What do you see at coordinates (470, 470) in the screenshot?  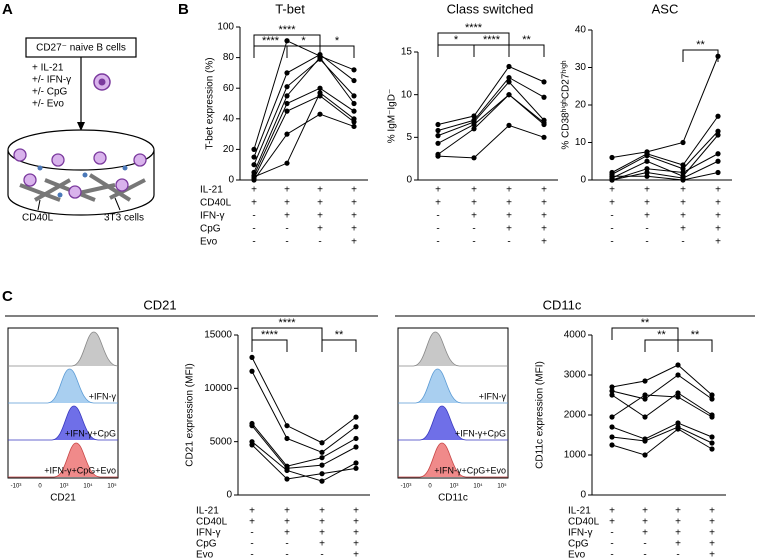 I see `histogram-label: +IFN-γ+CpG+Evo` at bounding box center [470, 470].